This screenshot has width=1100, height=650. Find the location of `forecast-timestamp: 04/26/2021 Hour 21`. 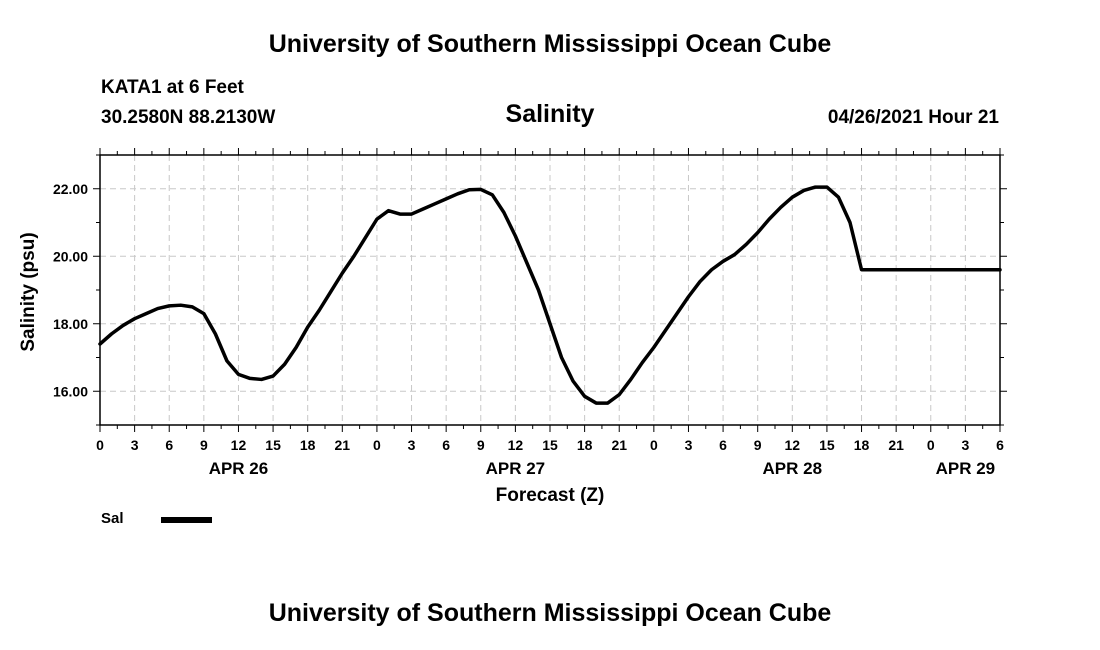

forecast-timestamp: 04/26/2021 Hour 21 is located at coordinates (913, 117).